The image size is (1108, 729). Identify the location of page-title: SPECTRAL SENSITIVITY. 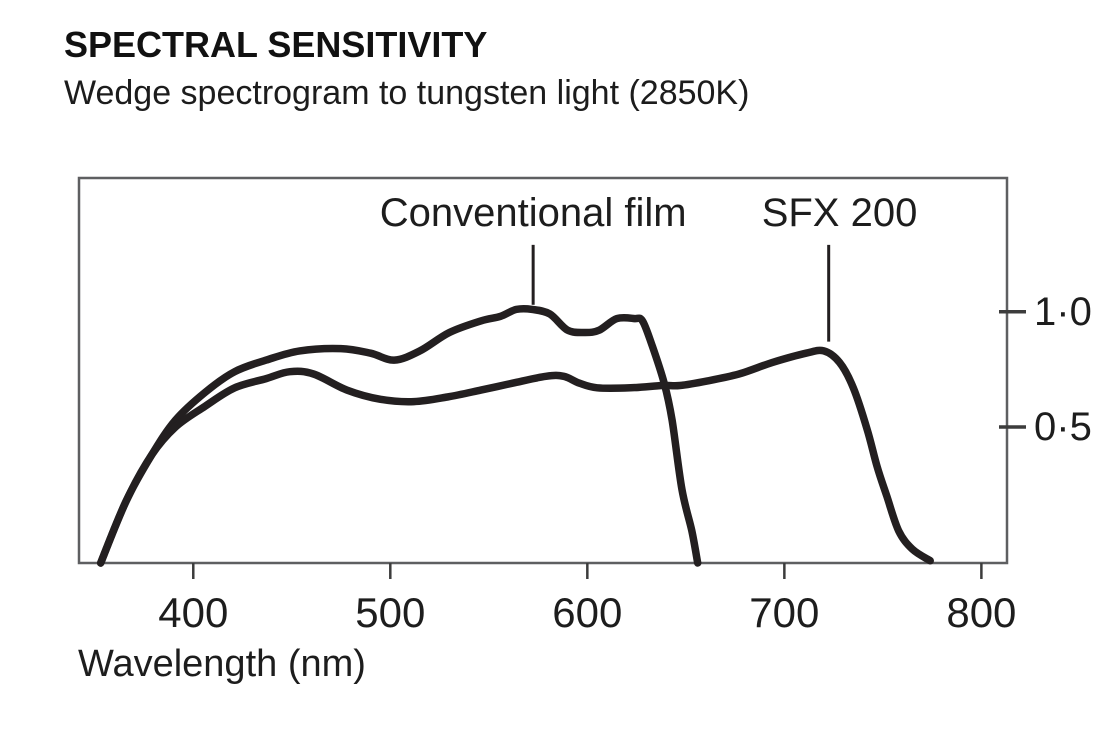
(276, 44).